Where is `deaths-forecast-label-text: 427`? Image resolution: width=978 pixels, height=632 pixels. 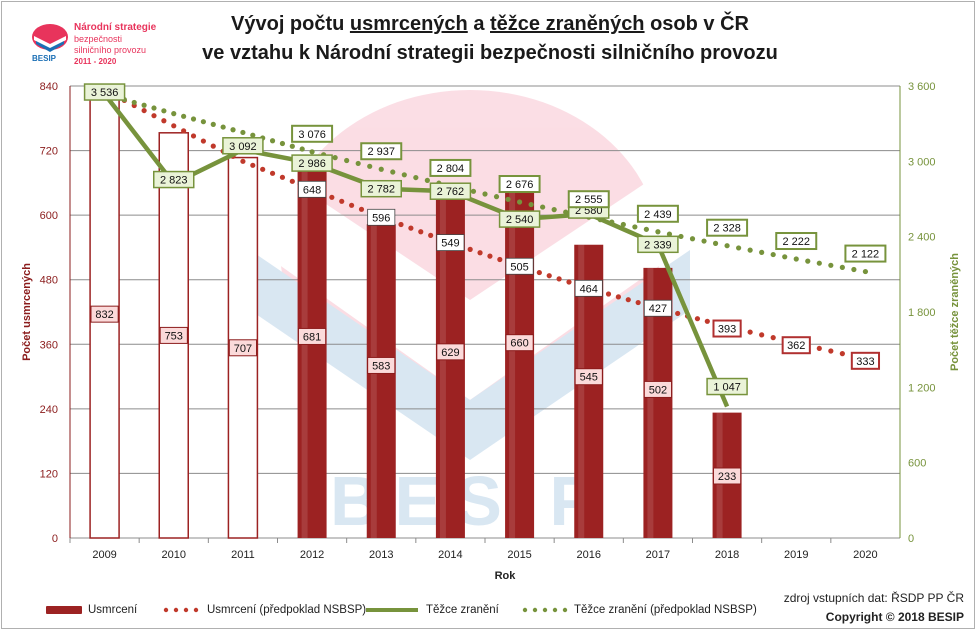
deaths-forecast-label-text: 427 is located at coordinates (658, 309).